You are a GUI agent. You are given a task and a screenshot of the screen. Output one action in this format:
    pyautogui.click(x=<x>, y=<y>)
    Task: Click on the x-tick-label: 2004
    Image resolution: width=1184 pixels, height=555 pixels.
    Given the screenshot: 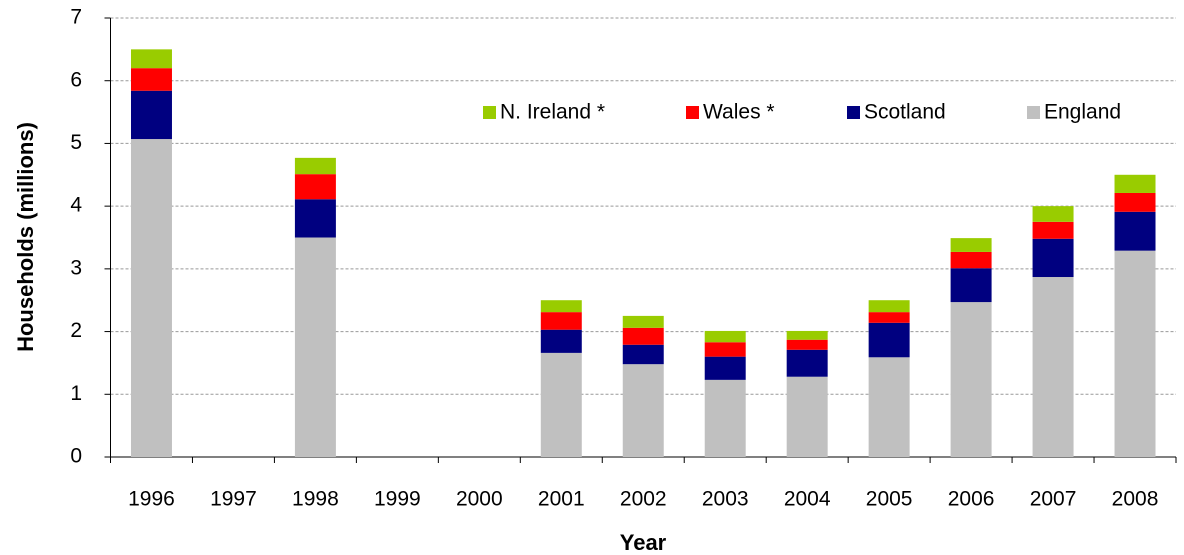 What is the action you would take?
    pyautogui.click(x=807, y=499)
    